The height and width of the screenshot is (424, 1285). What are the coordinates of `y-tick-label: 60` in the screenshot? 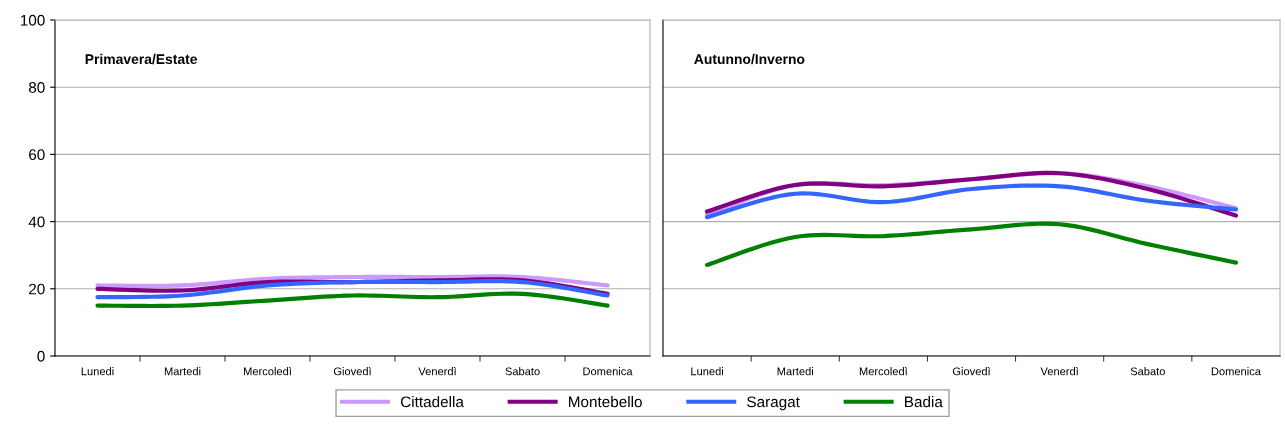 It's located at (37, 155).